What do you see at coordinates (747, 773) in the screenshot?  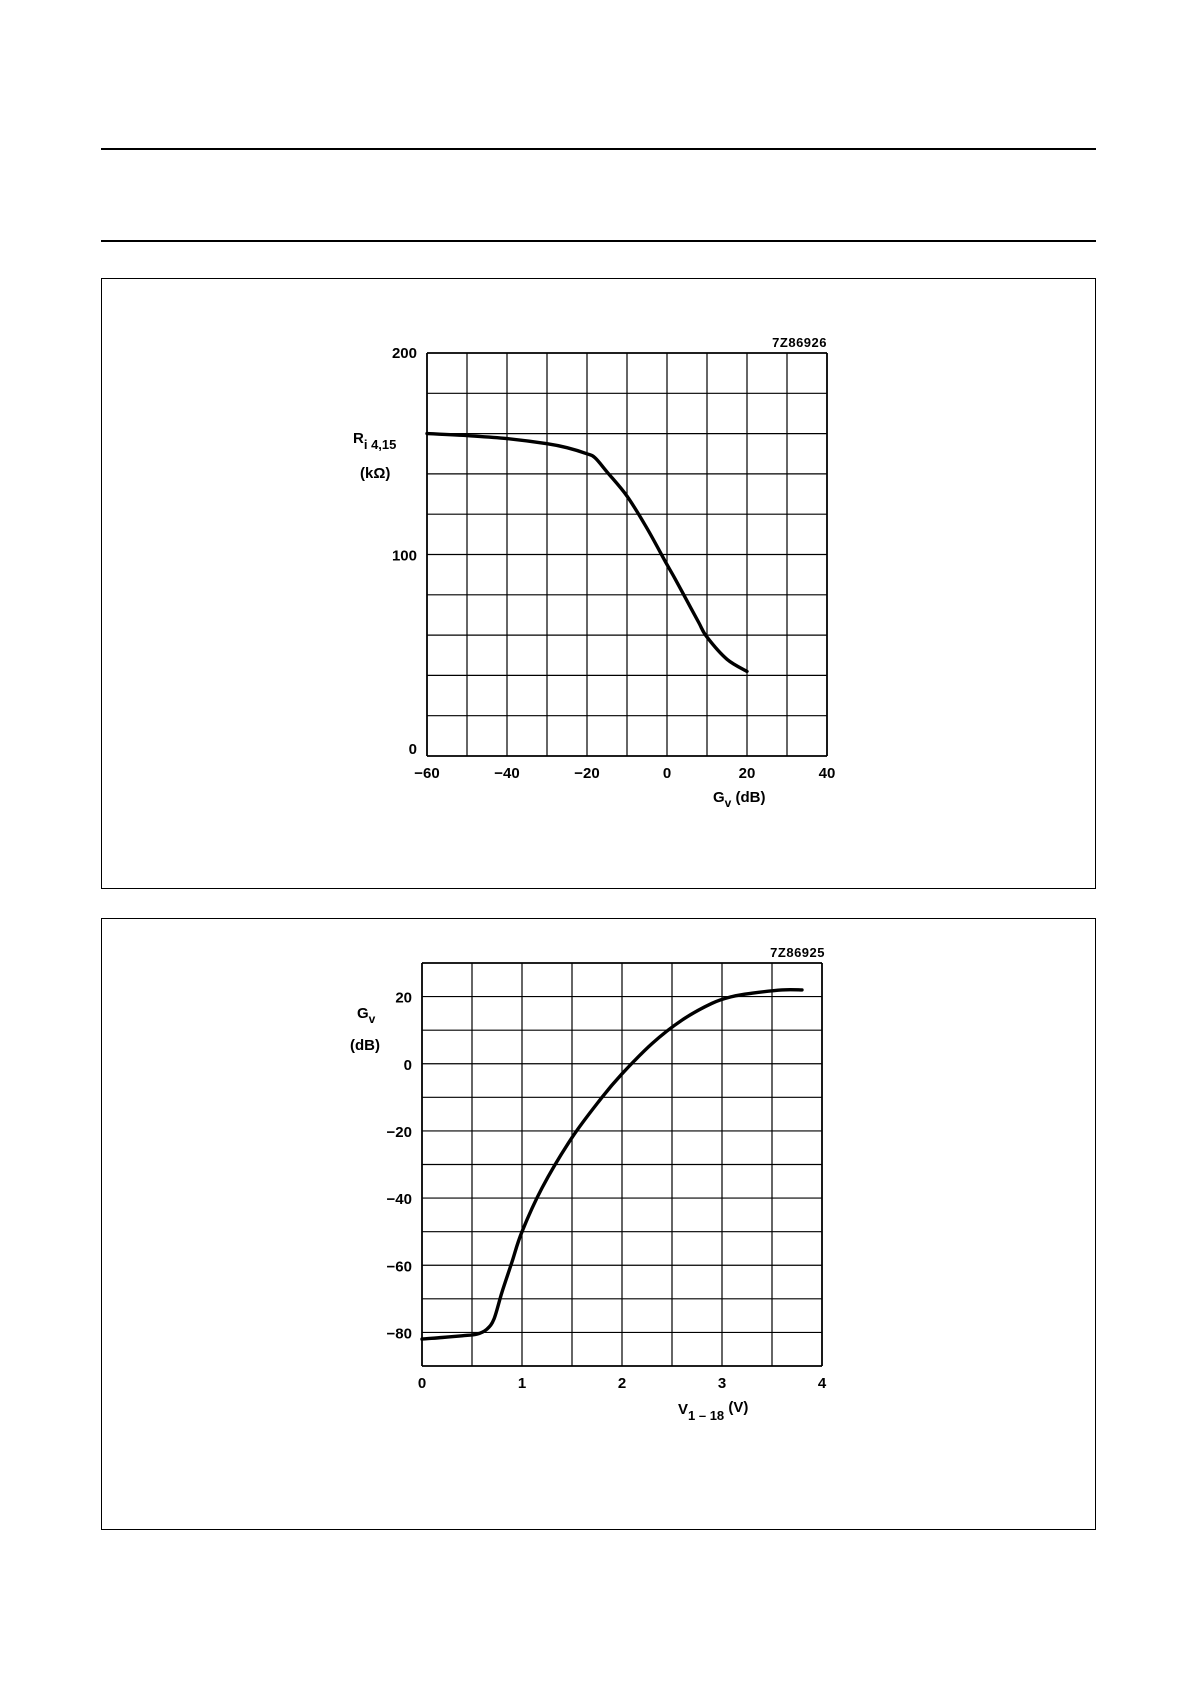 I see `x-tick-label: 20` at bounding box center [747, 773].